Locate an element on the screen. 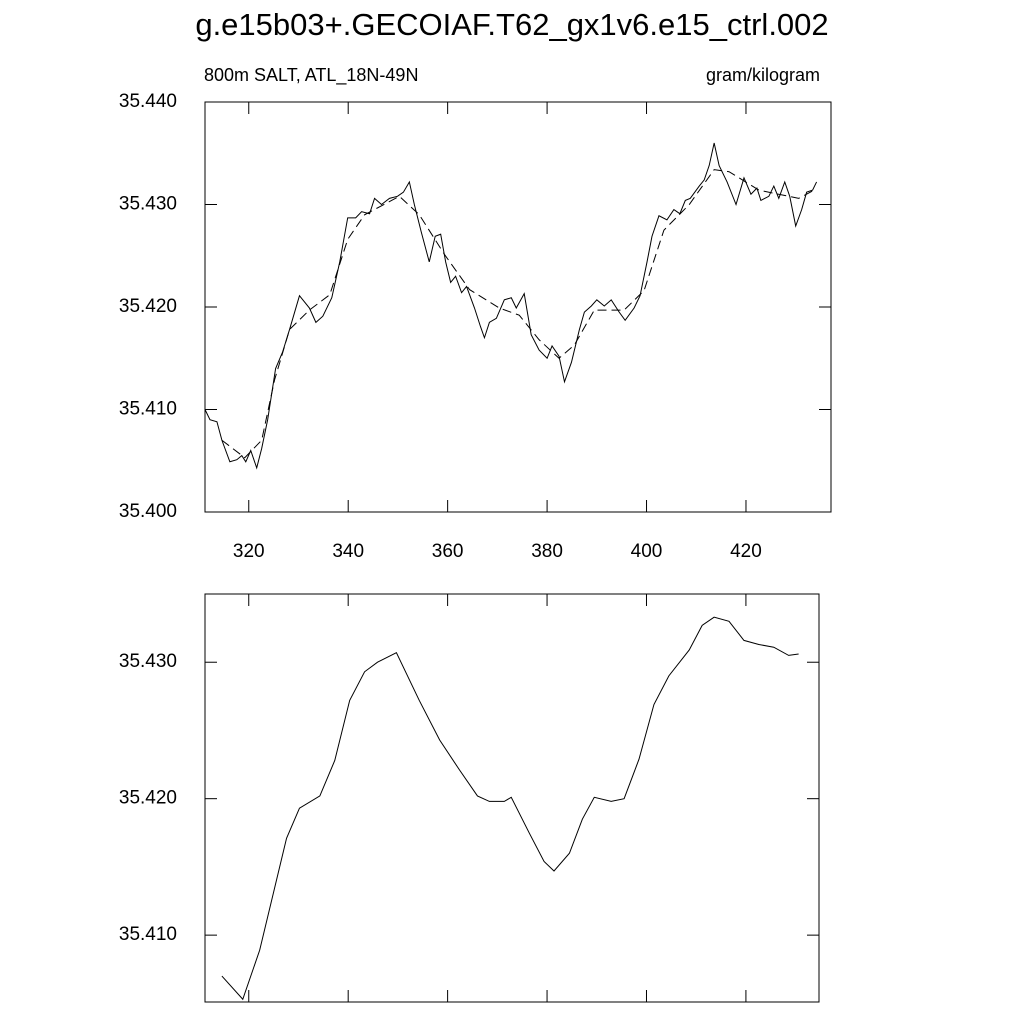 The height and width of the screenshot is (1024, 1024). x-tick-label: 400 is located at coordinates (647, 551).